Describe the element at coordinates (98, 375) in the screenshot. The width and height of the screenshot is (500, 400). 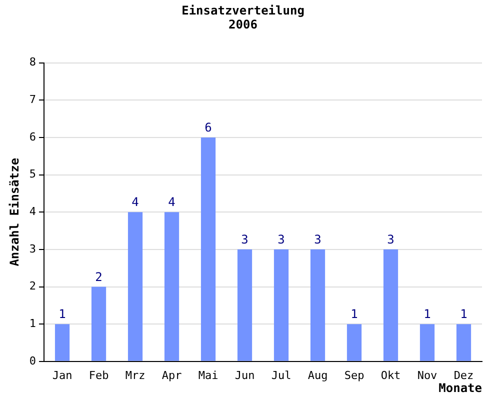
I see `x-tick-label: Feb` at that location.